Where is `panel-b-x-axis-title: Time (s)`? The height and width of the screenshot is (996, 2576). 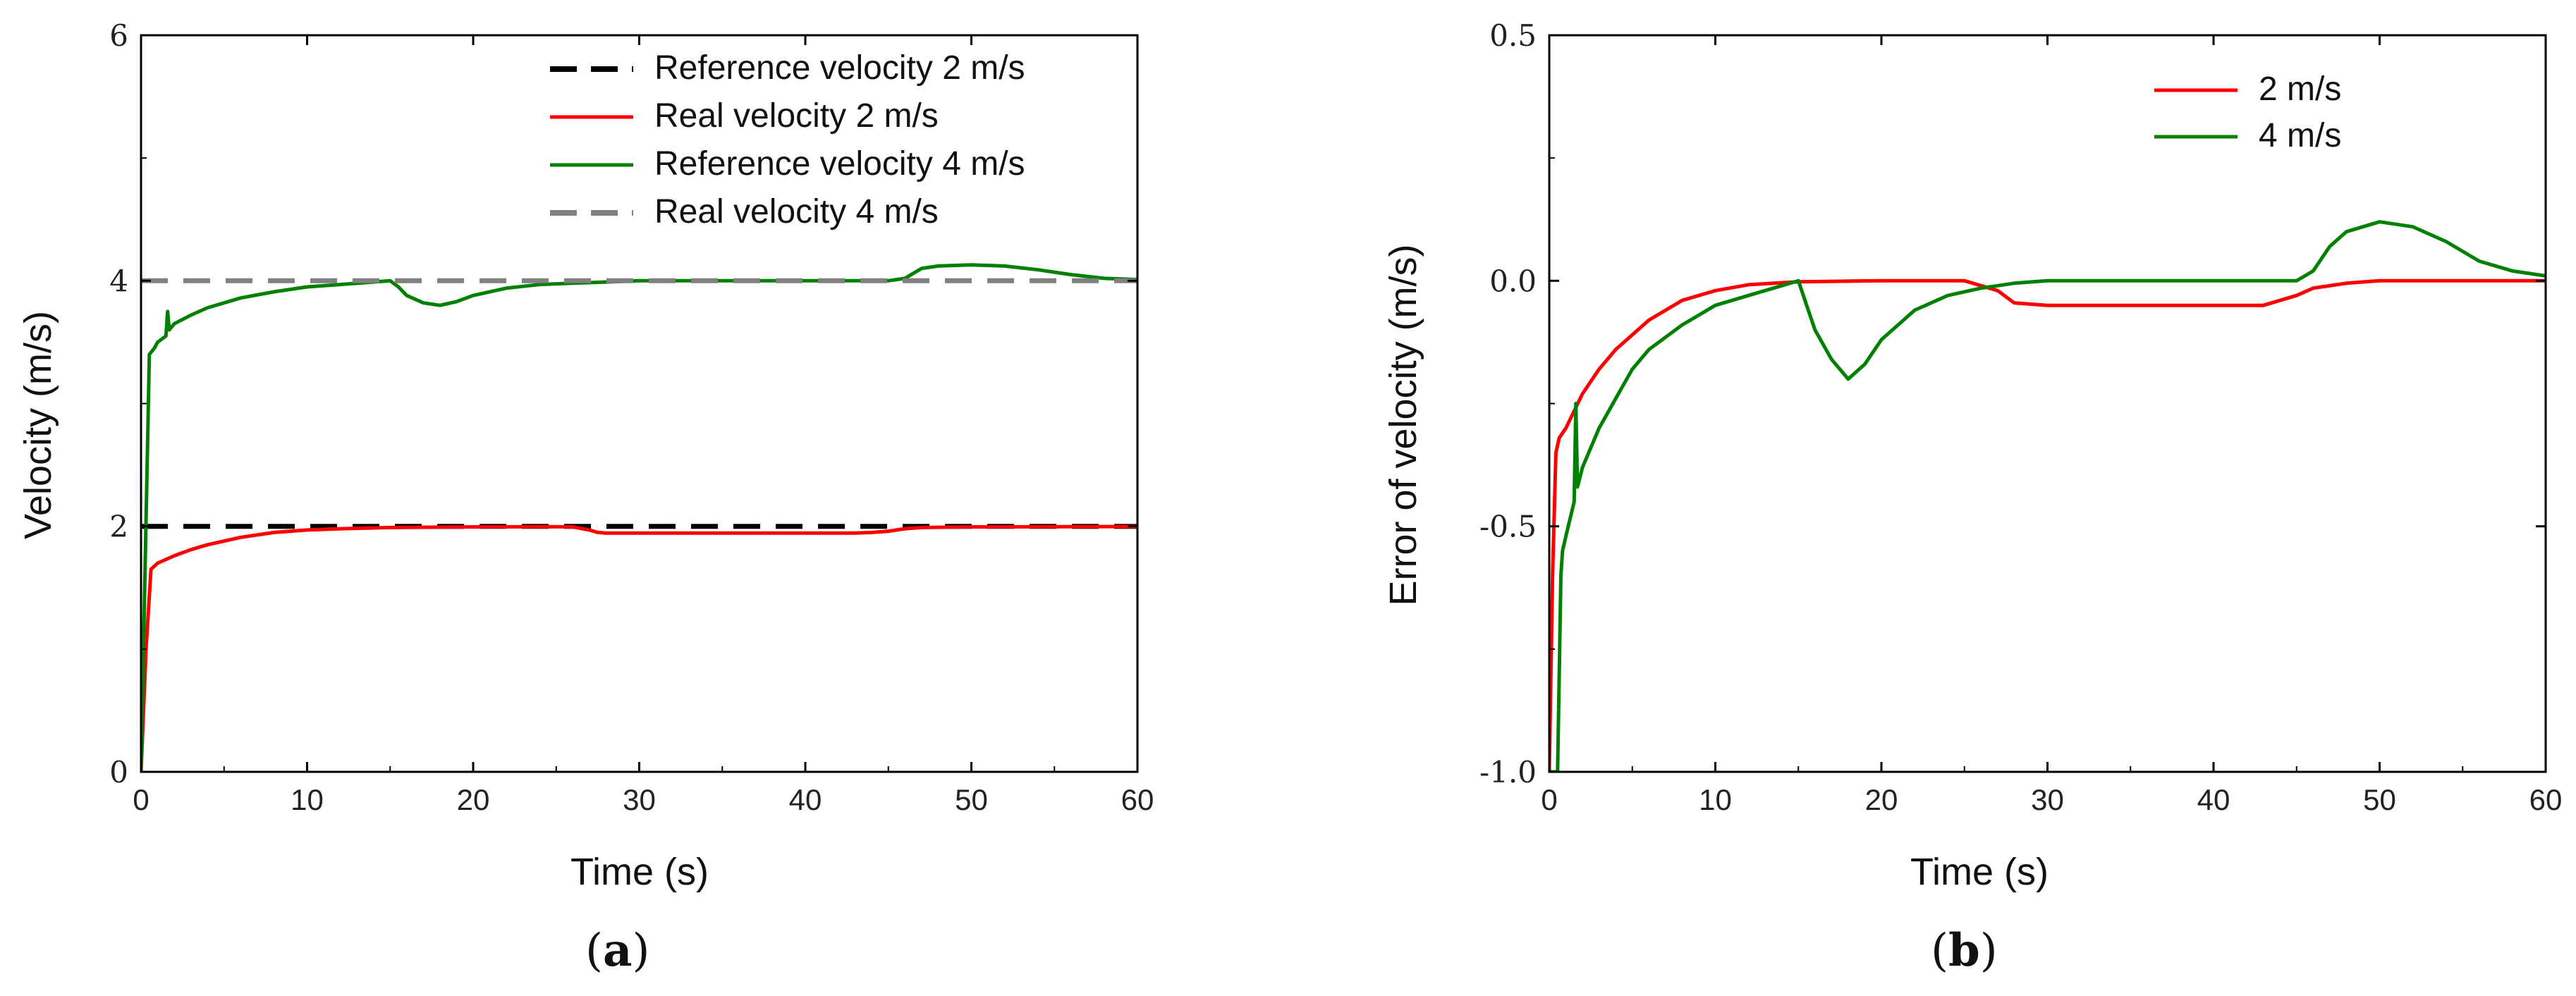
panel-b-x-axis-title: Time (s) is located at coordinates (1979, 872).